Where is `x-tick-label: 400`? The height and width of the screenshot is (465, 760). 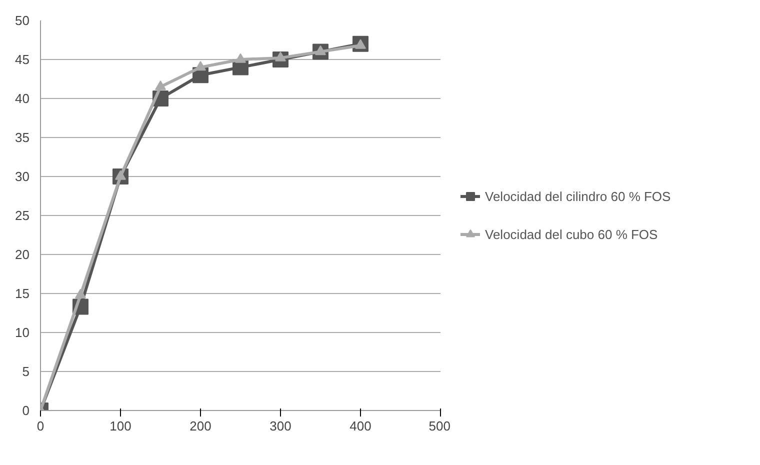 x-tick-label: 400 is located at coordinates (361, 426).